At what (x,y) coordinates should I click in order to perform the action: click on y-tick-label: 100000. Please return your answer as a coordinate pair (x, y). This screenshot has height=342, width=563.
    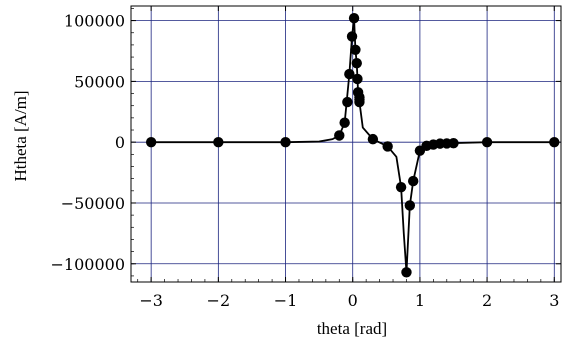
    Looking at the image, I should click on (94, 21).